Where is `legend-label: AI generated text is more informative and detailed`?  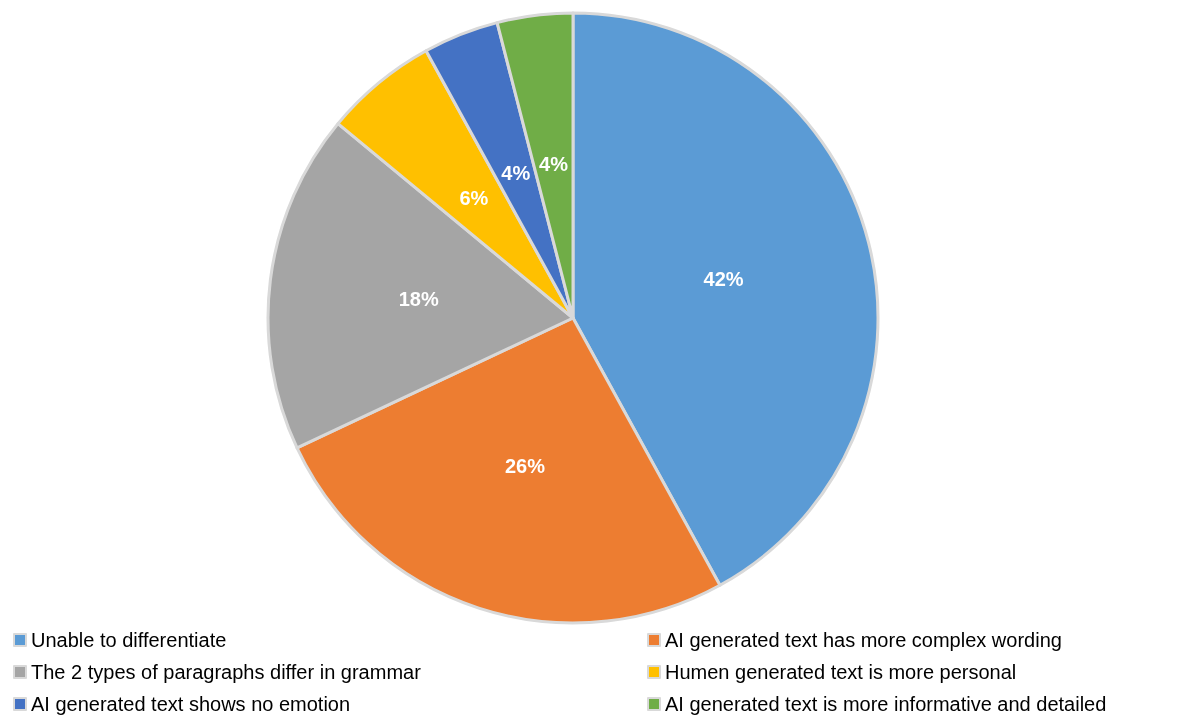 legend-label: AI generated text is more informative and detailed is located at coordinates (886, 704).